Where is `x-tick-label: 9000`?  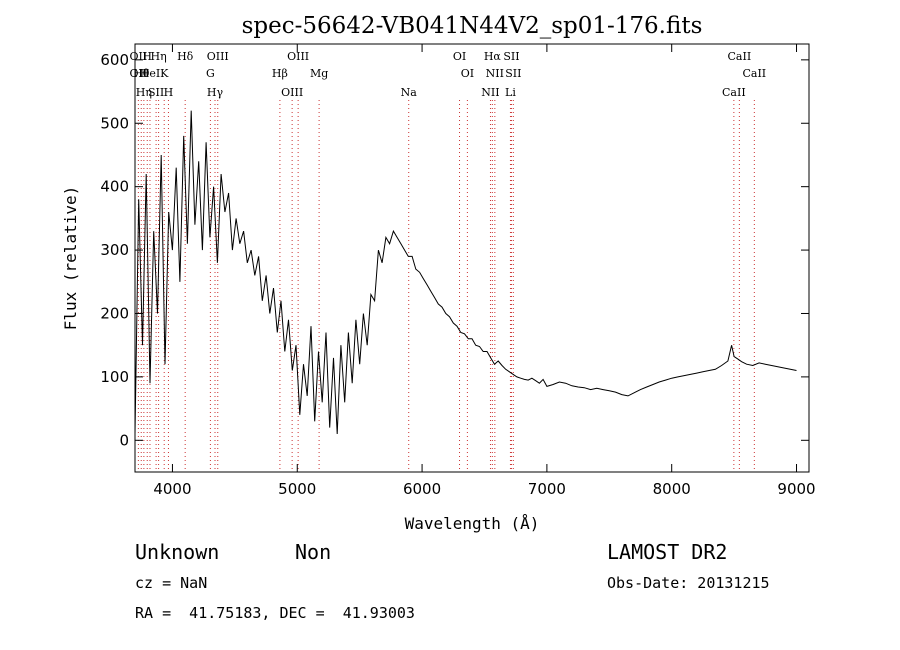
x-tick-label: 9000 is located at coordinates (796, 489).